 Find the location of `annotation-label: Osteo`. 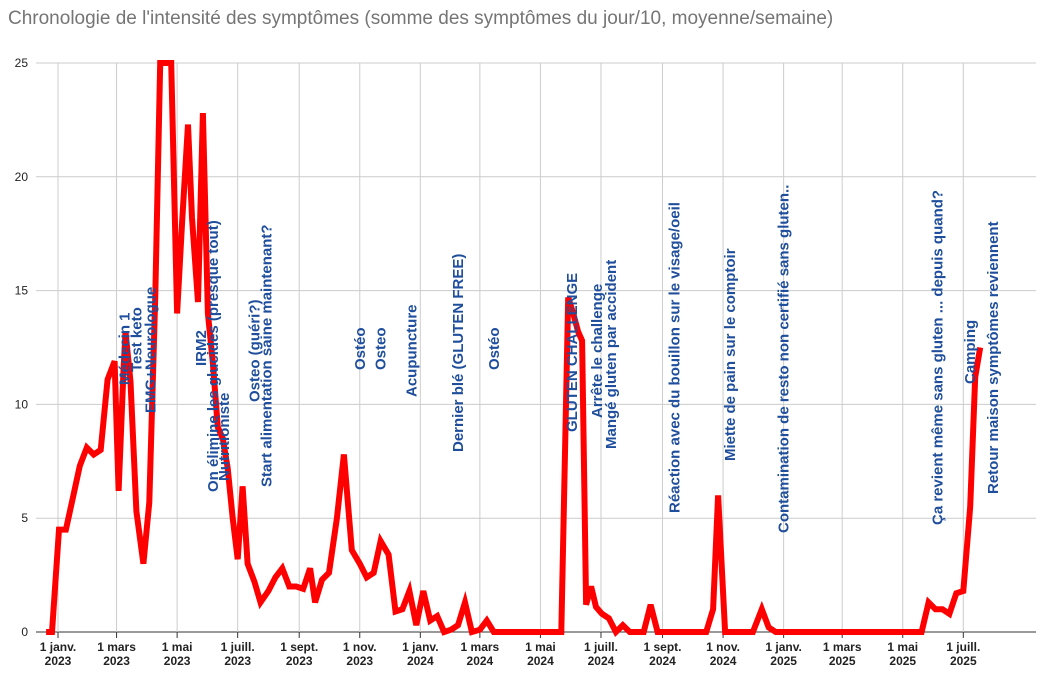

annotation-label: Osteo is located at coordinates (381, 348).